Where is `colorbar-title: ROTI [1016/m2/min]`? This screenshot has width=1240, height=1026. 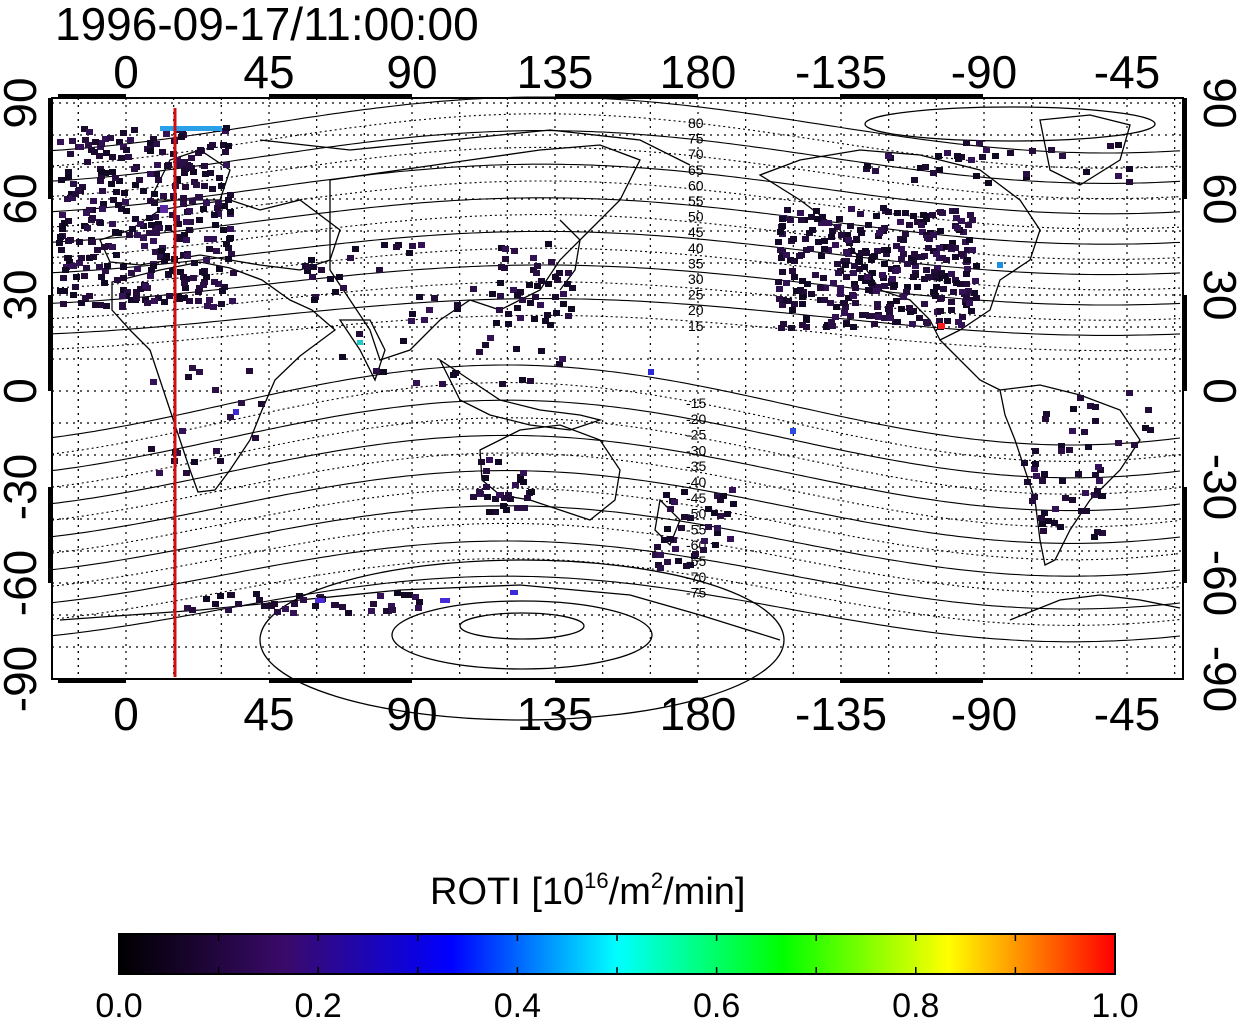
colorbar-title: ROTI [1016/m2/min] is located at coordinates (587, 892).